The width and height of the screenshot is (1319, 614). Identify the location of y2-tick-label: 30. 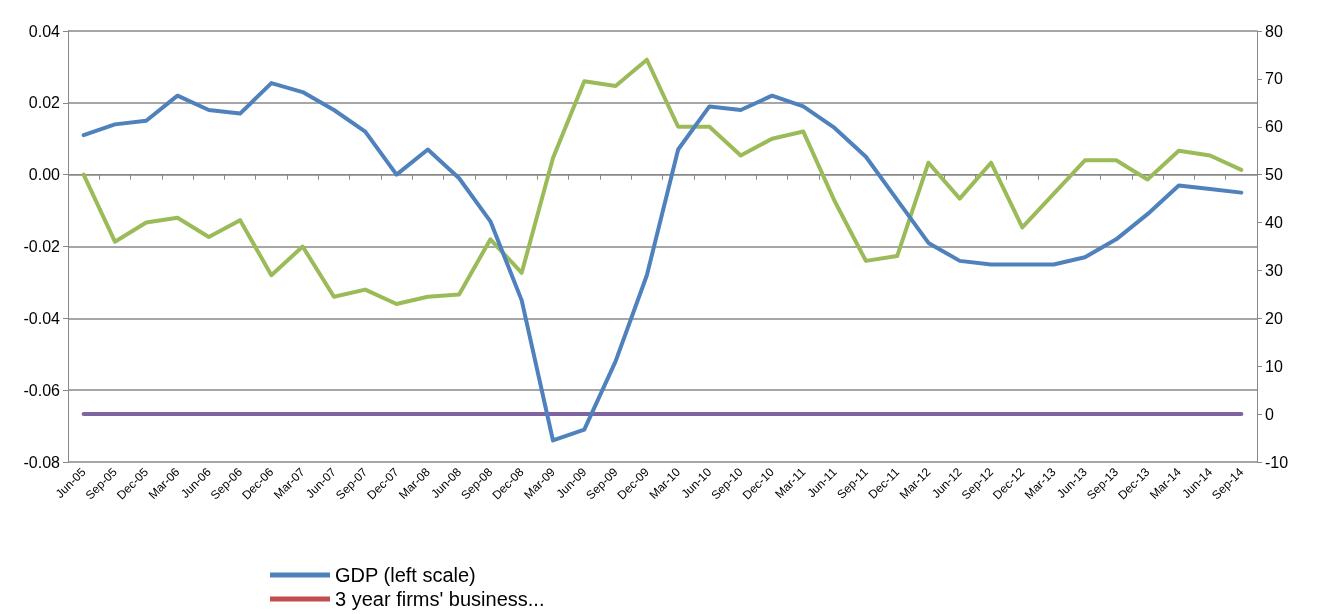
(1274, 270).